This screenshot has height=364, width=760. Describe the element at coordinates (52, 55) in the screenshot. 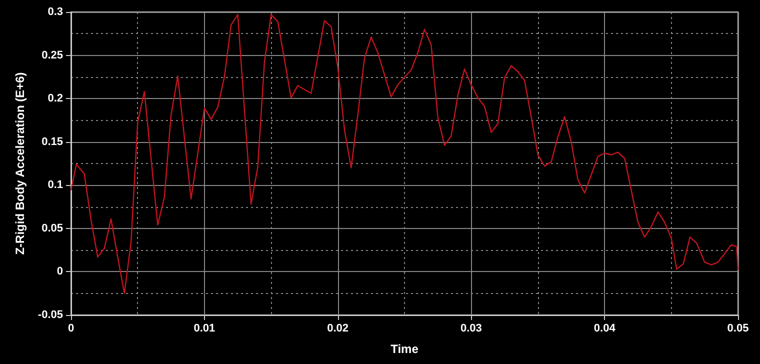

I see `y-tick-label: 0.25` at that location.